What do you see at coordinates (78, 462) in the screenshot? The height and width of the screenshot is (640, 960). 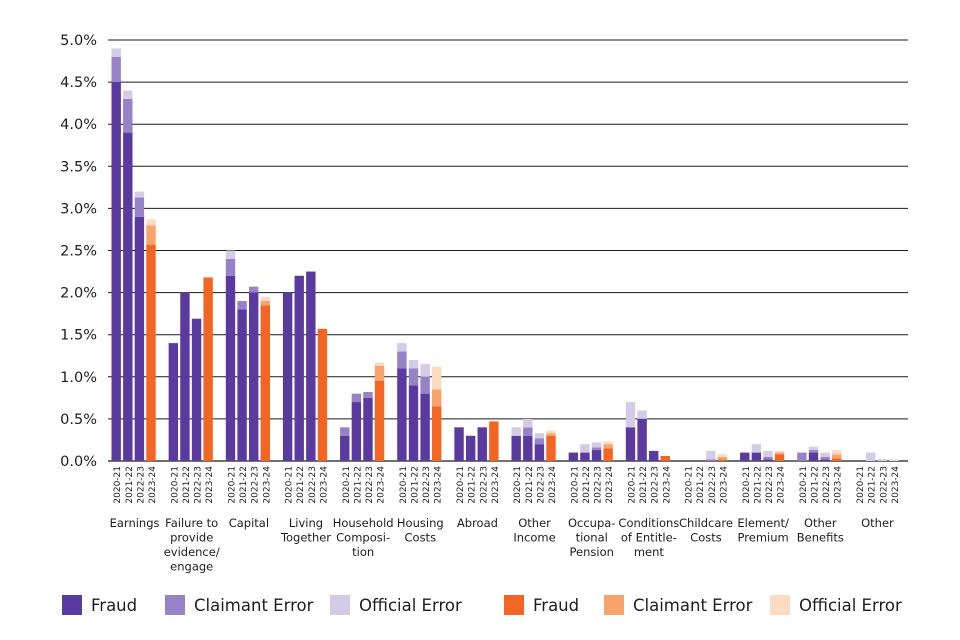 I see `y-tick-label: 0.0%` at bounding box center [78, 462].